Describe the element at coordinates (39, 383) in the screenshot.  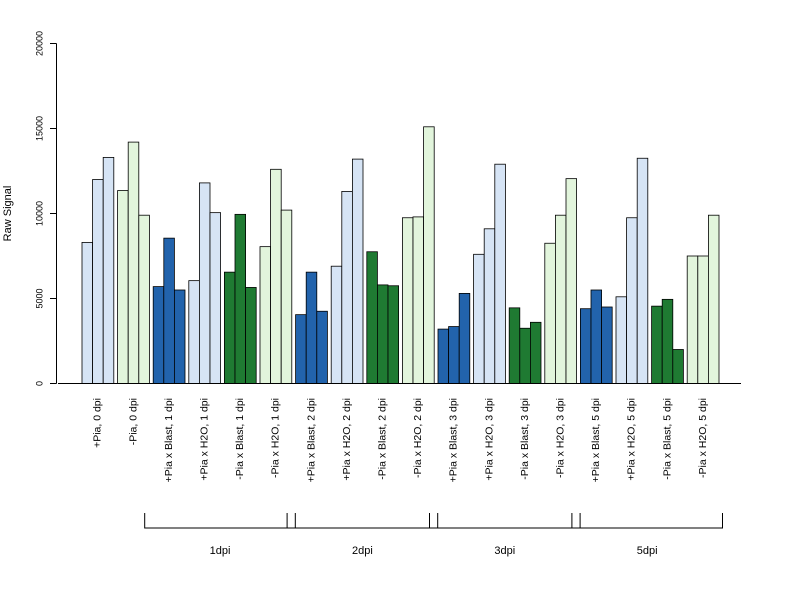
I see `y-tick-label: 0` at that location.